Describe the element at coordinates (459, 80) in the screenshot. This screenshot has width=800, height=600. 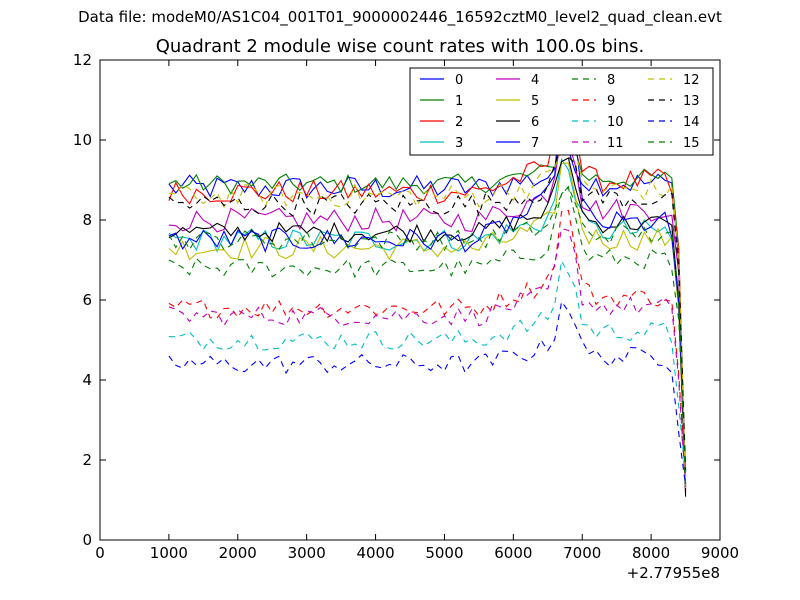
I see `legend-label-0: 0` at that location.